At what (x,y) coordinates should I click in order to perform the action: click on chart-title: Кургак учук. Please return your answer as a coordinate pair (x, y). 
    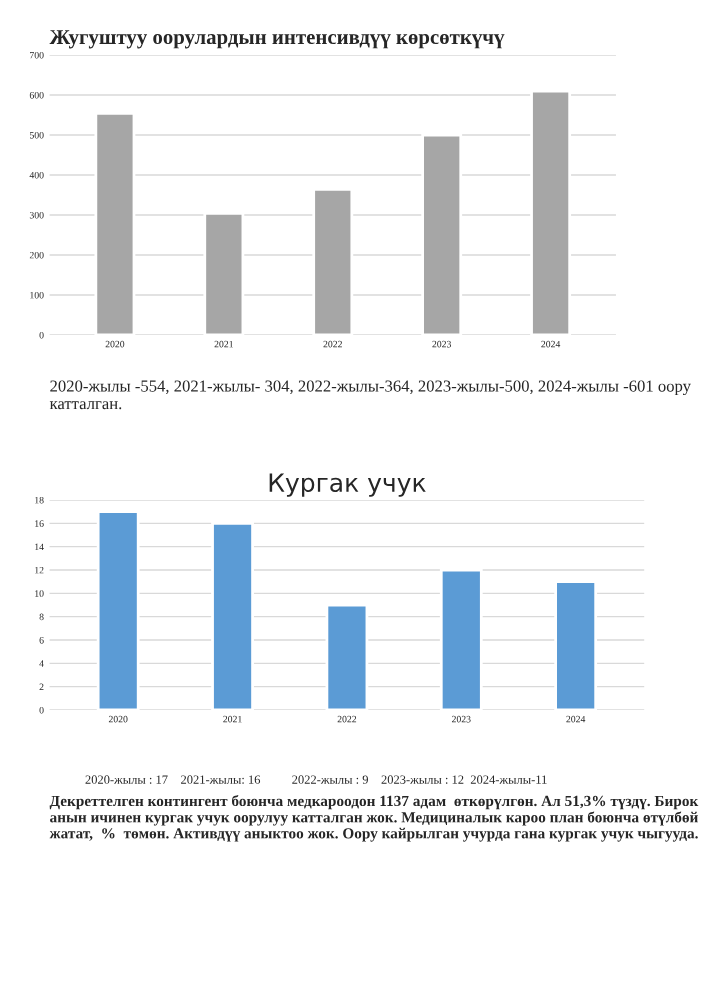
    Looking at the image, I should click on (347, 485).